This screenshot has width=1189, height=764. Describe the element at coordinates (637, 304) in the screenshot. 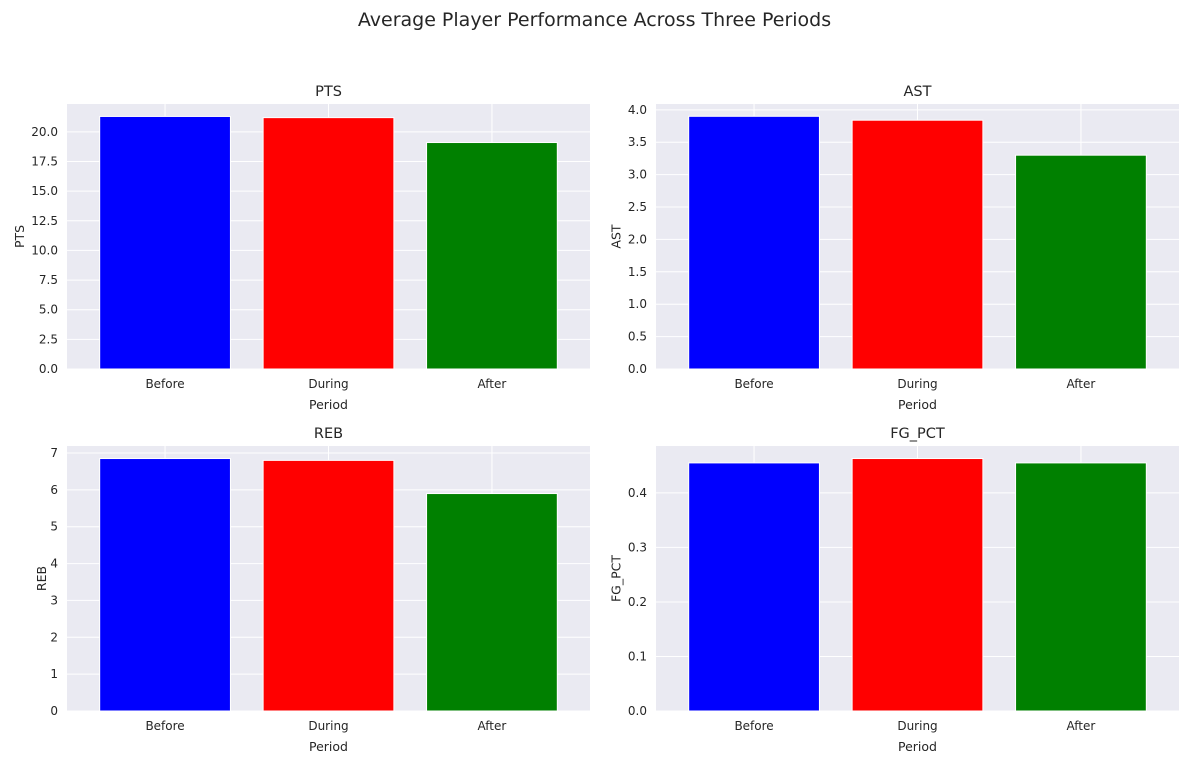

I see `y-tick-label: 1.0` at that location.